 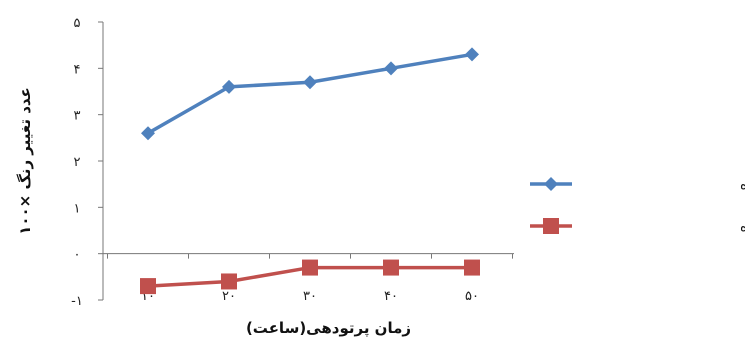 What do you see at coordinates (391, 296) in the screenshot?
I see `x-tick-label: ۴۰` at bounding box center [391, 296].